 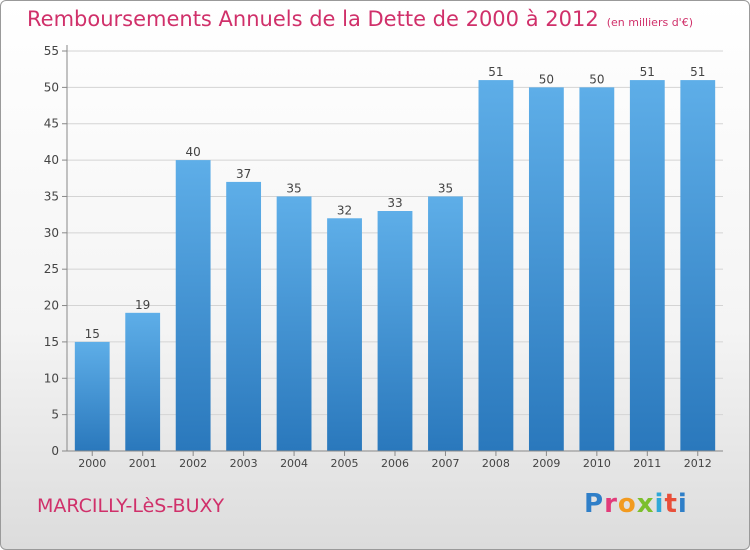 What do you see at coordinates (55, 451) in the screenshot?
I see `y-tick-label: 0` at bounding box center [55, 451].